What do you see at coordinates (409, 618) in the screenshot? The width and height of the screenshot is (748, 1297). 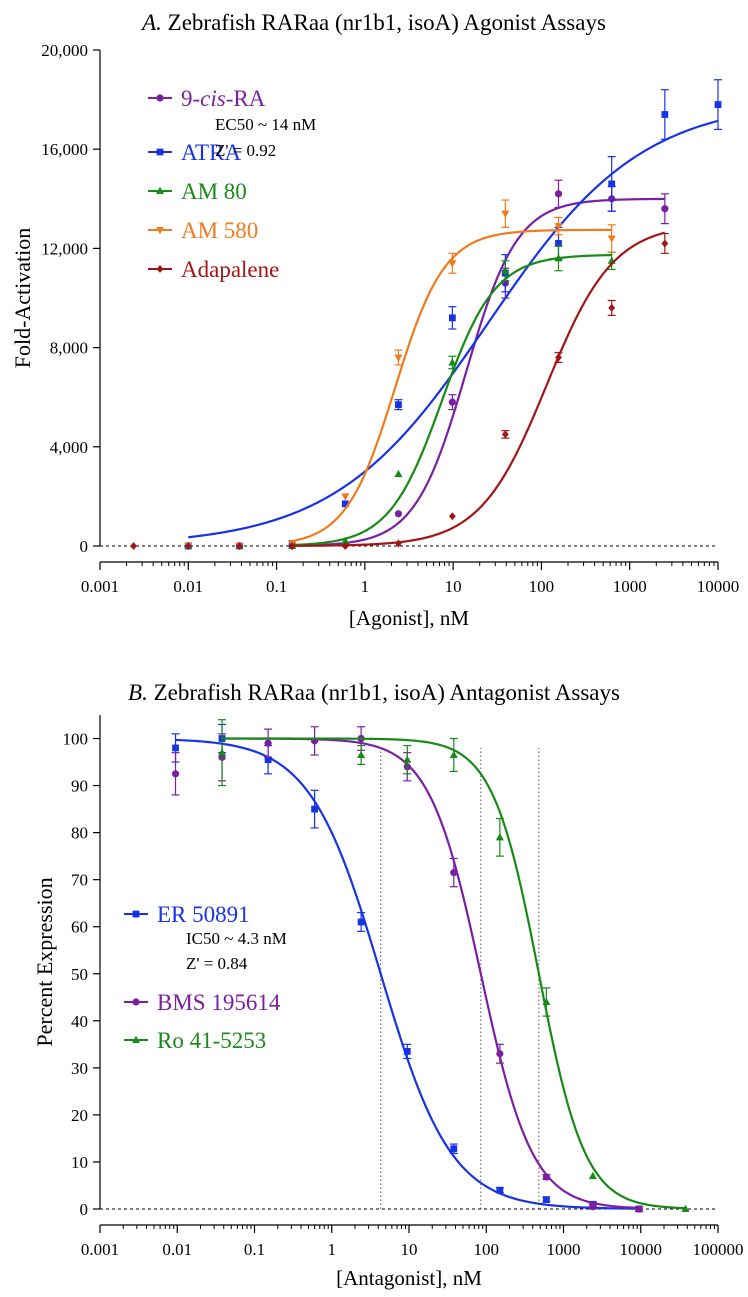 I see `x-axis-label: [Agonist], nM` at bounding box center [409, 618].